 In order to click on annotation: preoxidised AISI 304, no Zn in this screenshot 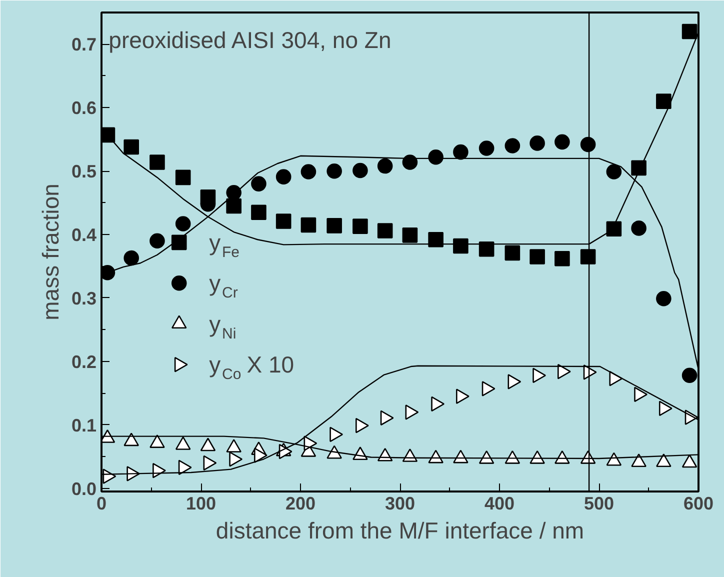, I will do `click(250, 39)`.